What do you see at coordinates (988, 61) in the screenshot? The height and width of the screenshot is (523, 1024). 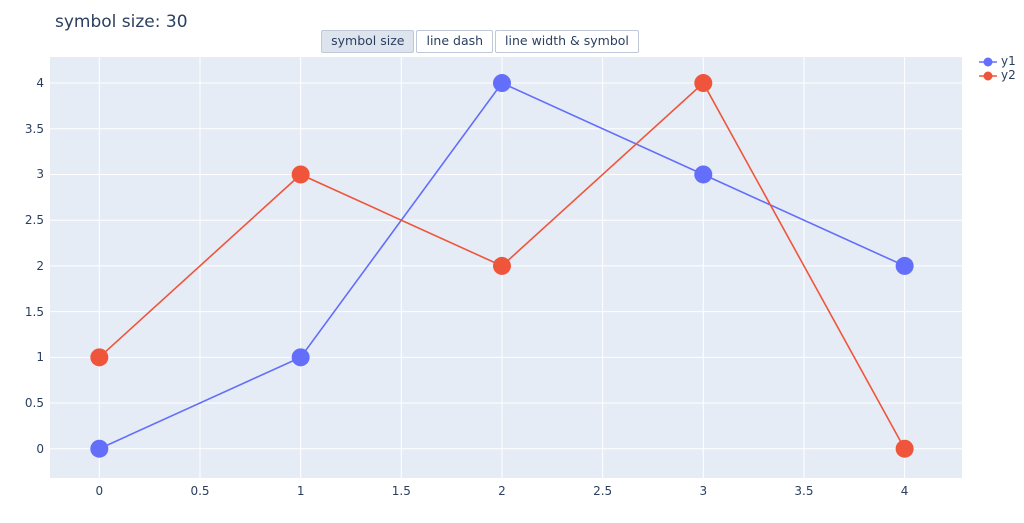 I see `legend-glyph-y1` at bounding box center [988, 61].